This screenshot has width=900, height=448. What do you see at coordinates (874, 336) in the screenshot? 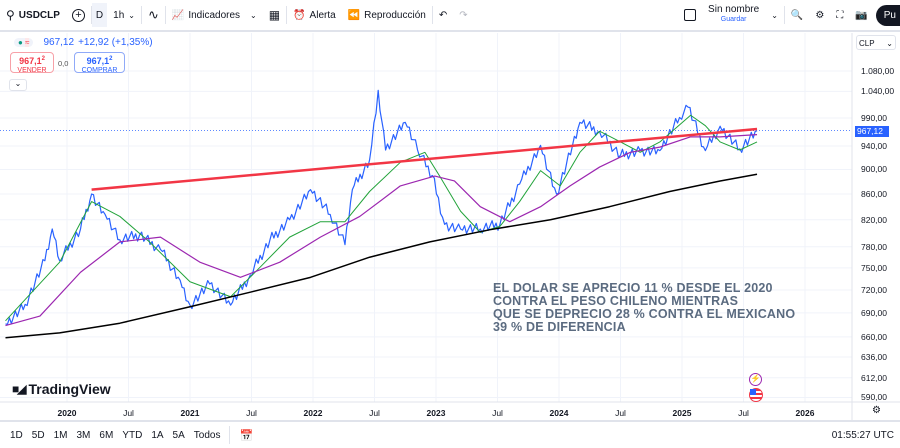
I see `price-tick-label: 660,00` at bounding box center [874, 336].